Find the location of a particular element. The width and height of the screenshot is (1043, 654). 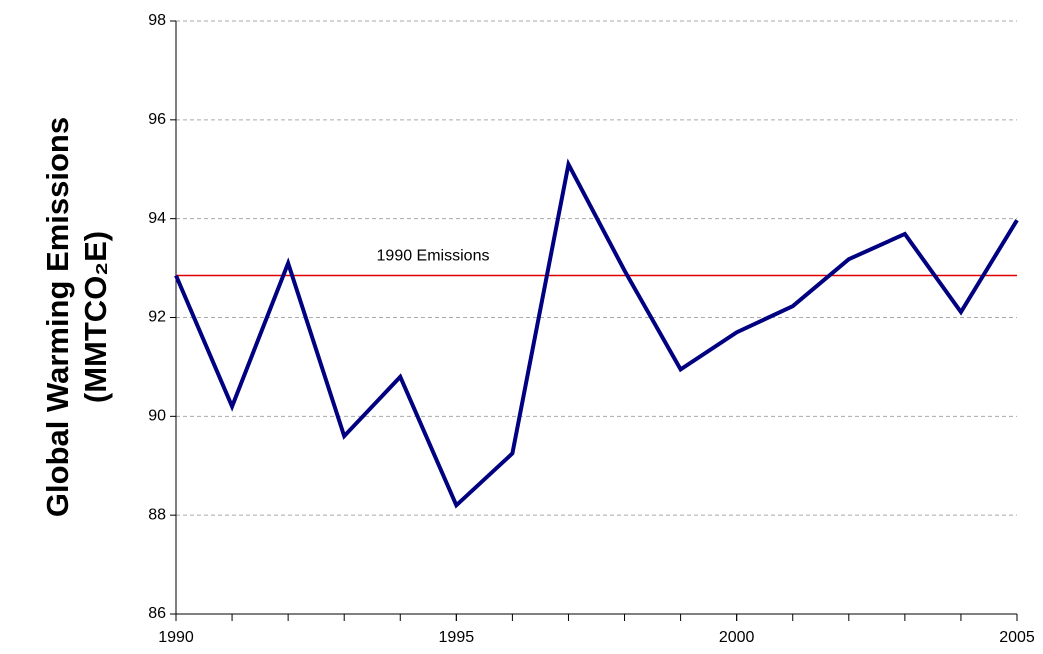

reference-label: 1990 Emissions is located at coordinates (433, 256).